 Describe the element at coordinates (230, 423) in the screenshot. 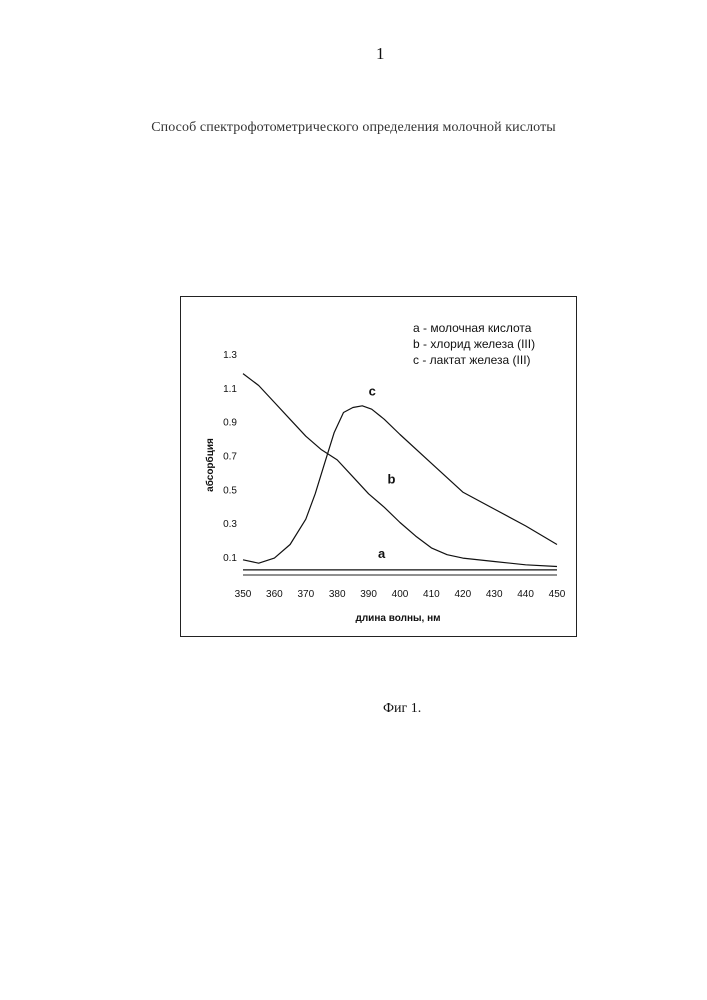

I see `y-tick-label-4: 0.9` at that location.